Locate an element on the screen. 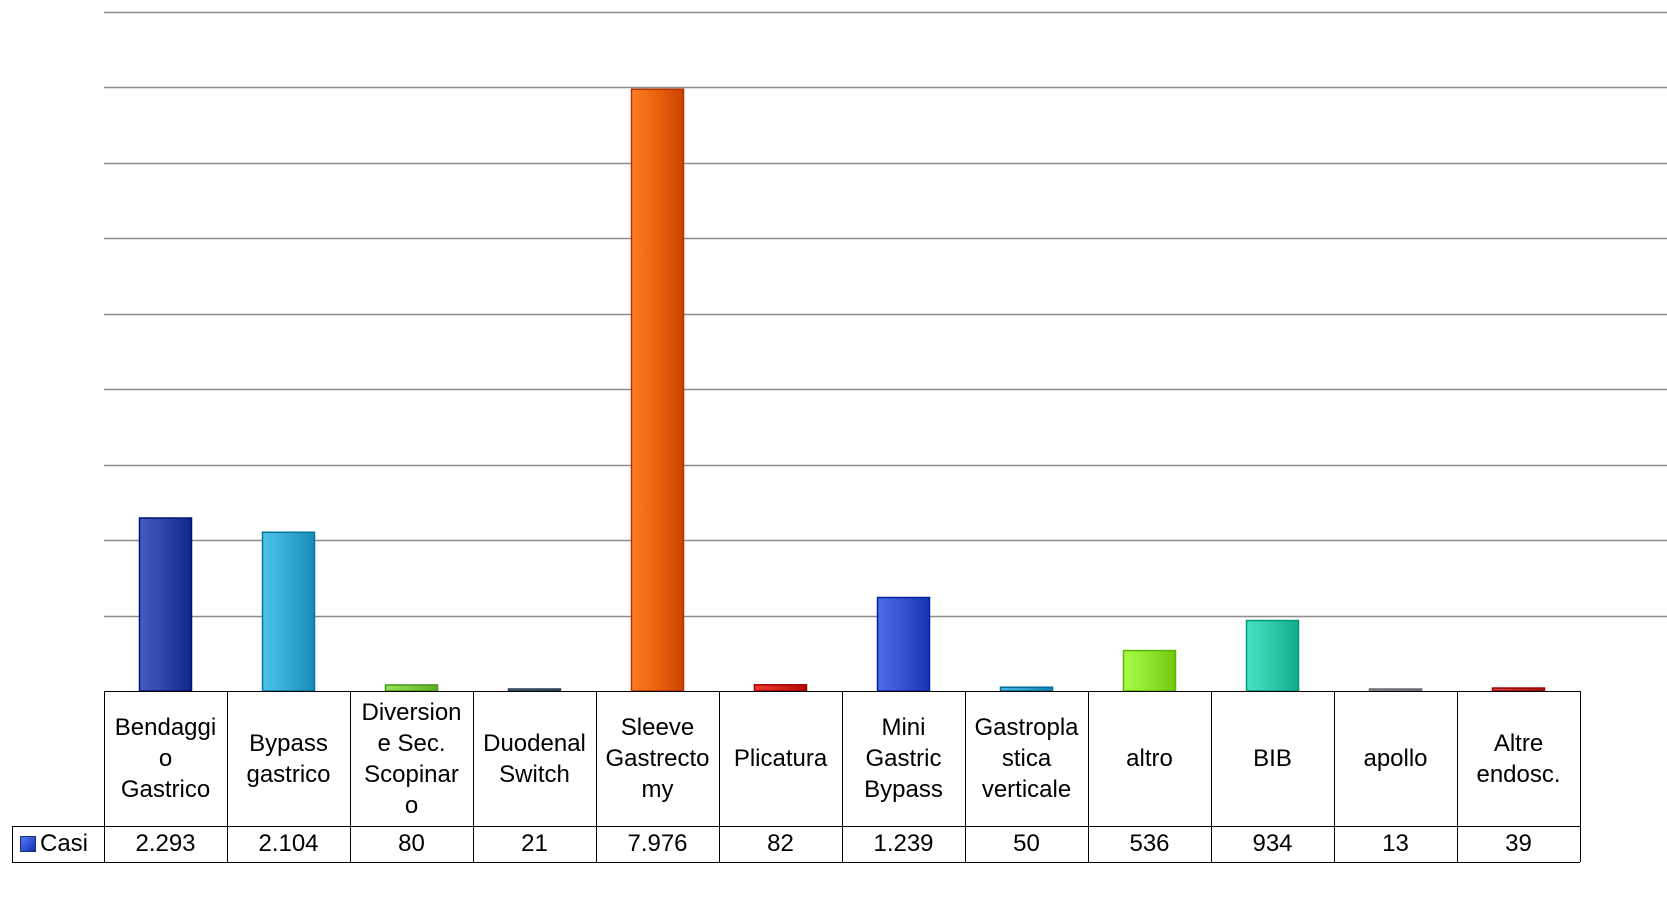 The height and width of the screenshot is (920, 1667). data-value-label: 21 is located at coordinates (534, 843).